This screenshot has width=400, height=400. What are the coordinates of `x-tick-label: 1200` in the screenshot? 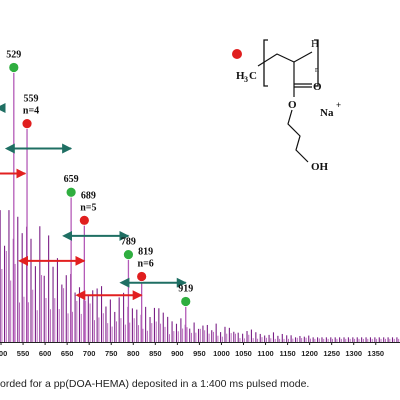 It's located at (309, 353).